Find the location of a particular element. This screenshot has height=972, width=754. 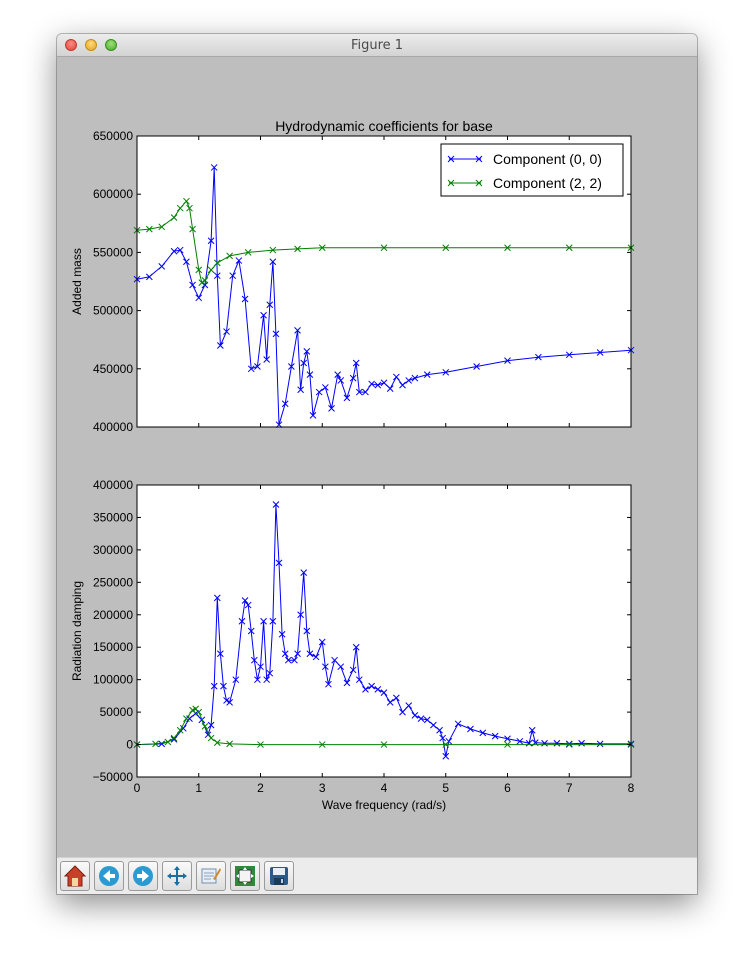

subplot-2-ytick-label: 250000 is located at coordinates (113, 582).